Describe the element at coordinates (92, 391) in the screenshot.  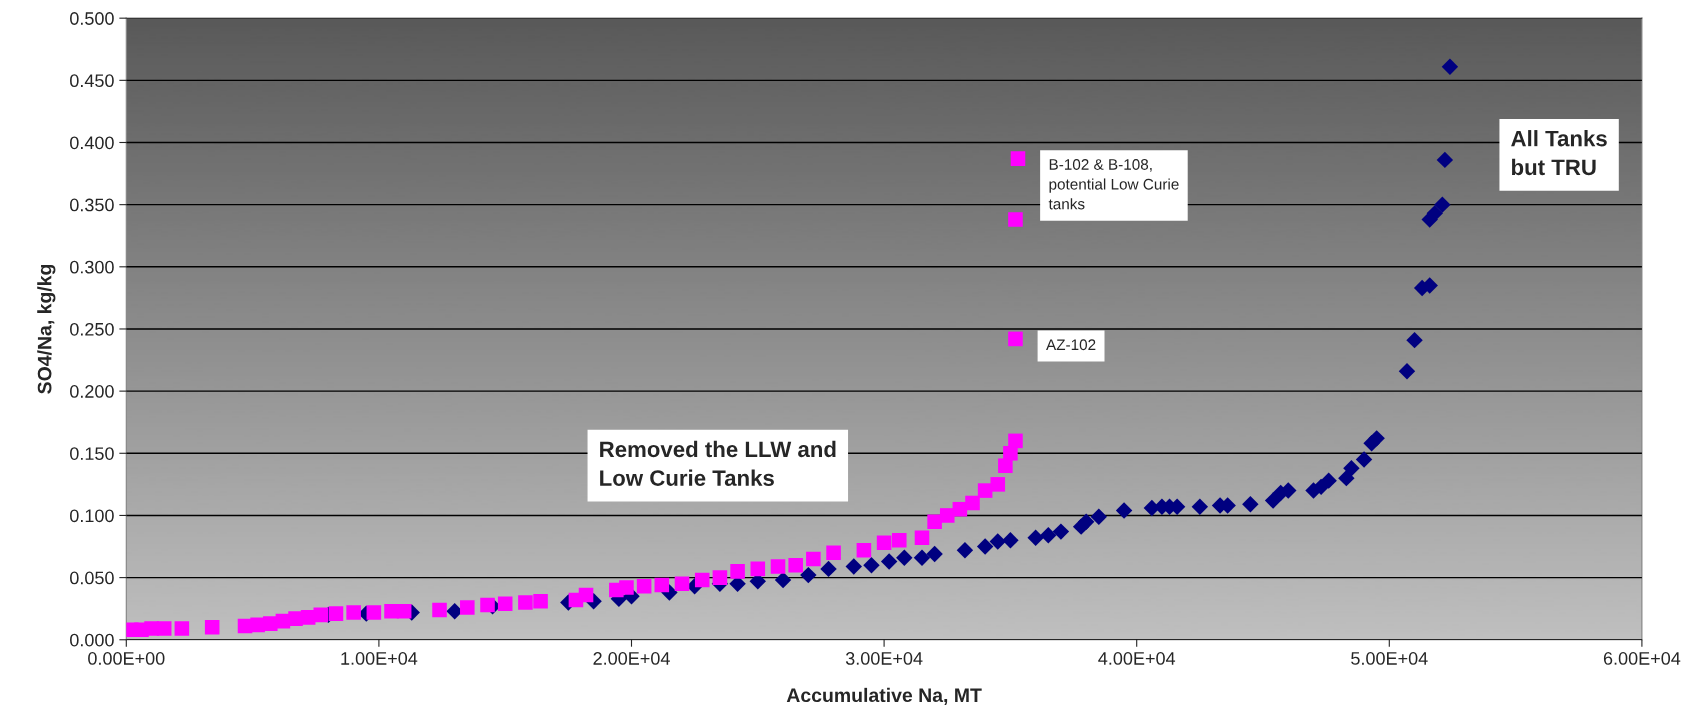
I see `y-tick-label: 0.200` at that location.